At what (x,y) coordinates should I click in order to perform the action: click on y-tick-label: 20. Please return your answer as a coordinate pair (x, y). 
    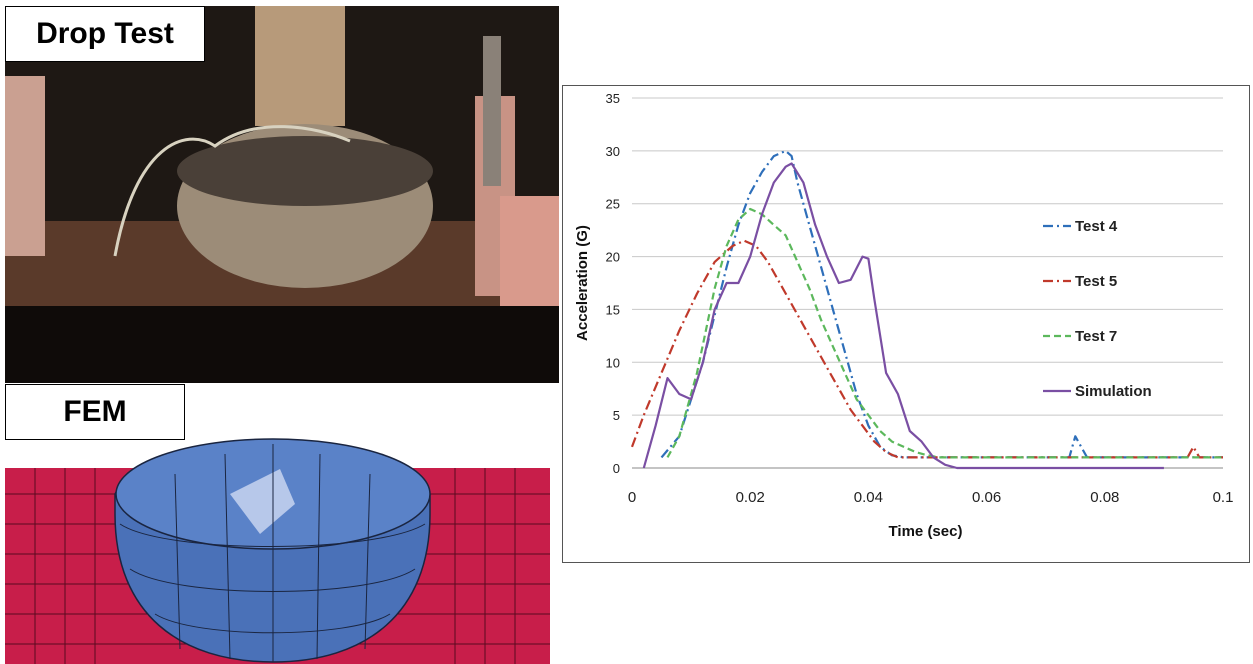
    Looking at the image, I should click on (613, 257).